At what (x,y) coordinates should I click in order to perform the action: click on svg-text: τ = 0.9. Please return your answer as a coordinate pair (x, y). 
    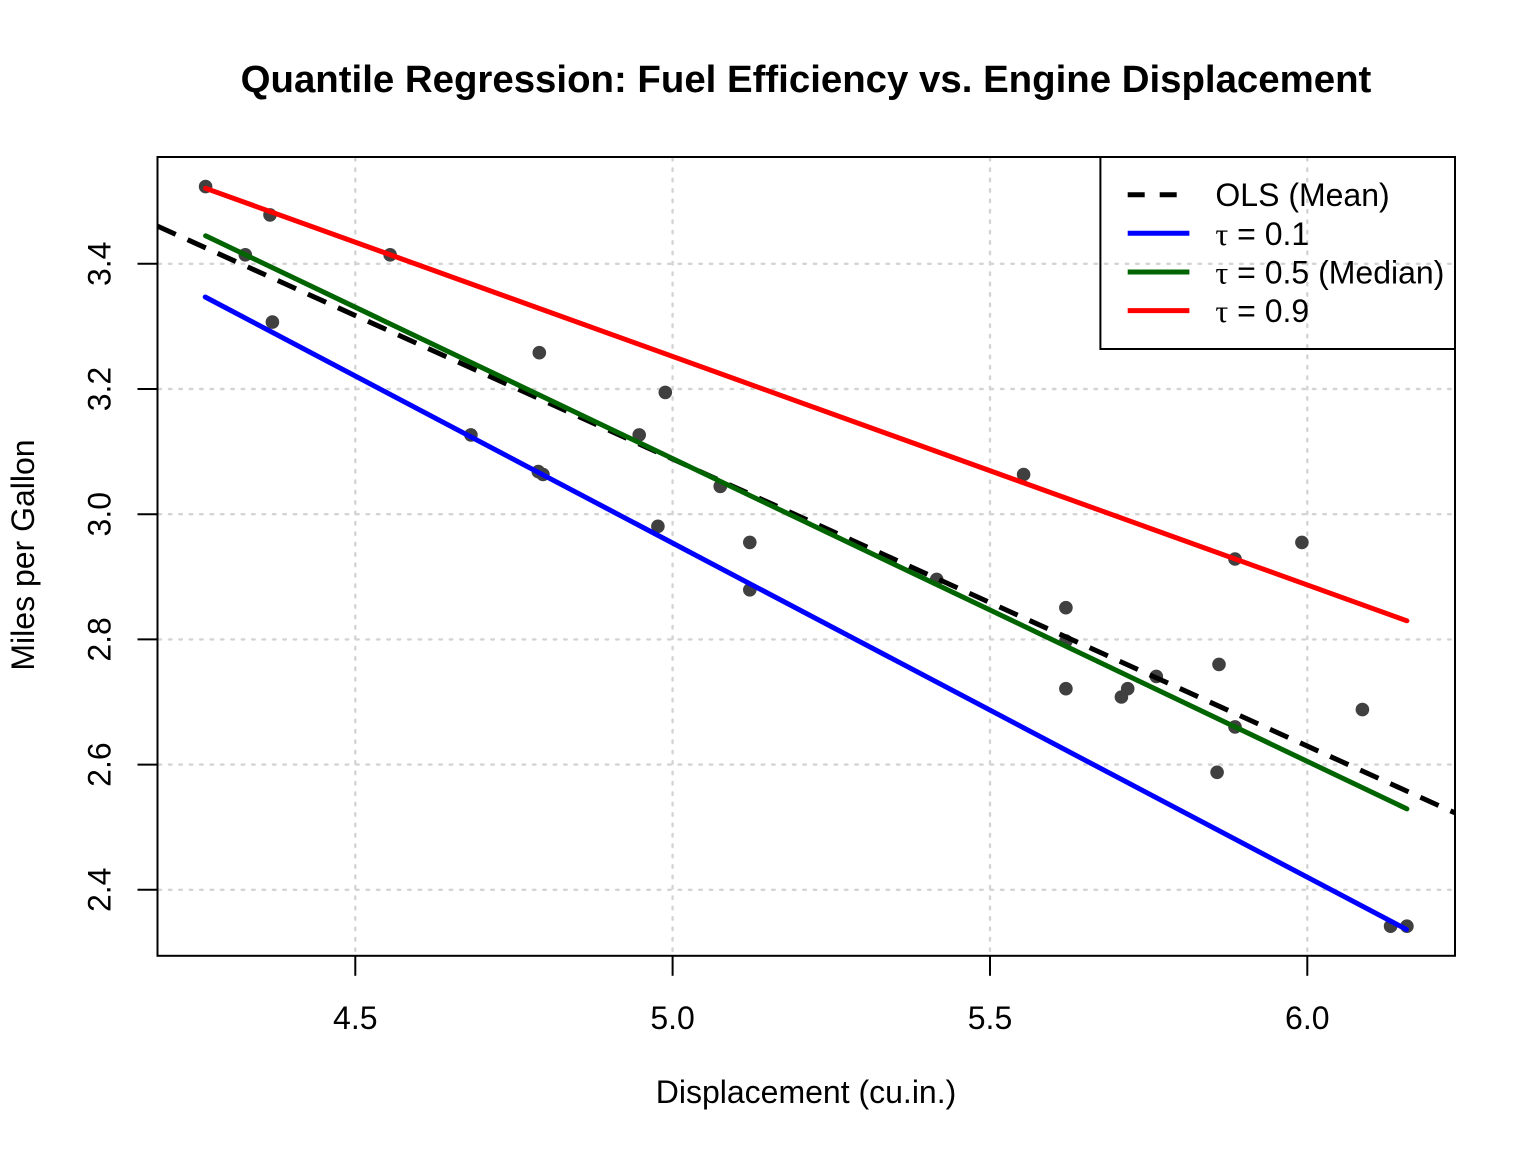
    Looking at the image, I should click on (1262, 311).